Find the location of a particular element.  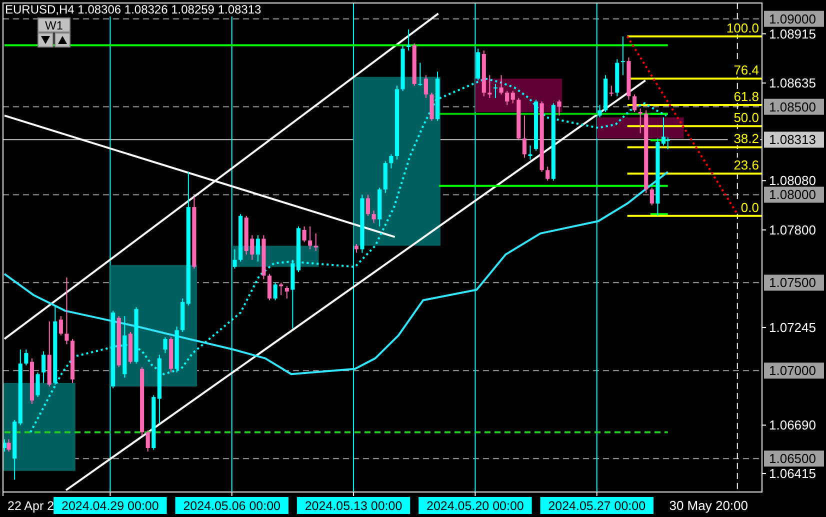

ref-line-label: 1.09000 is located at coordinates (792, 18).